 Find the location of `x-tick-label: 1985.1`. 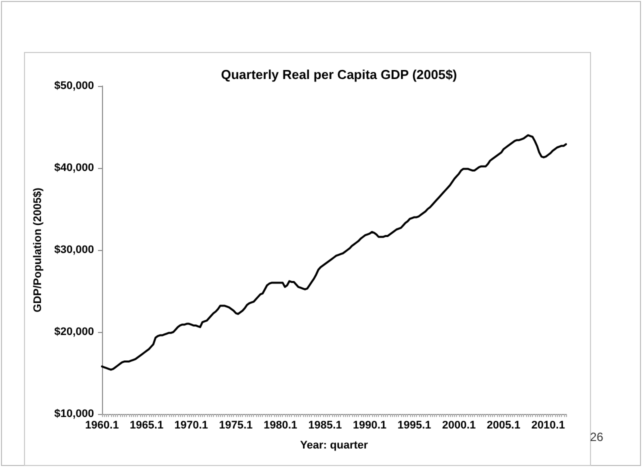

x-tick-label: 1985.1 is located at coordinates (325, 426).